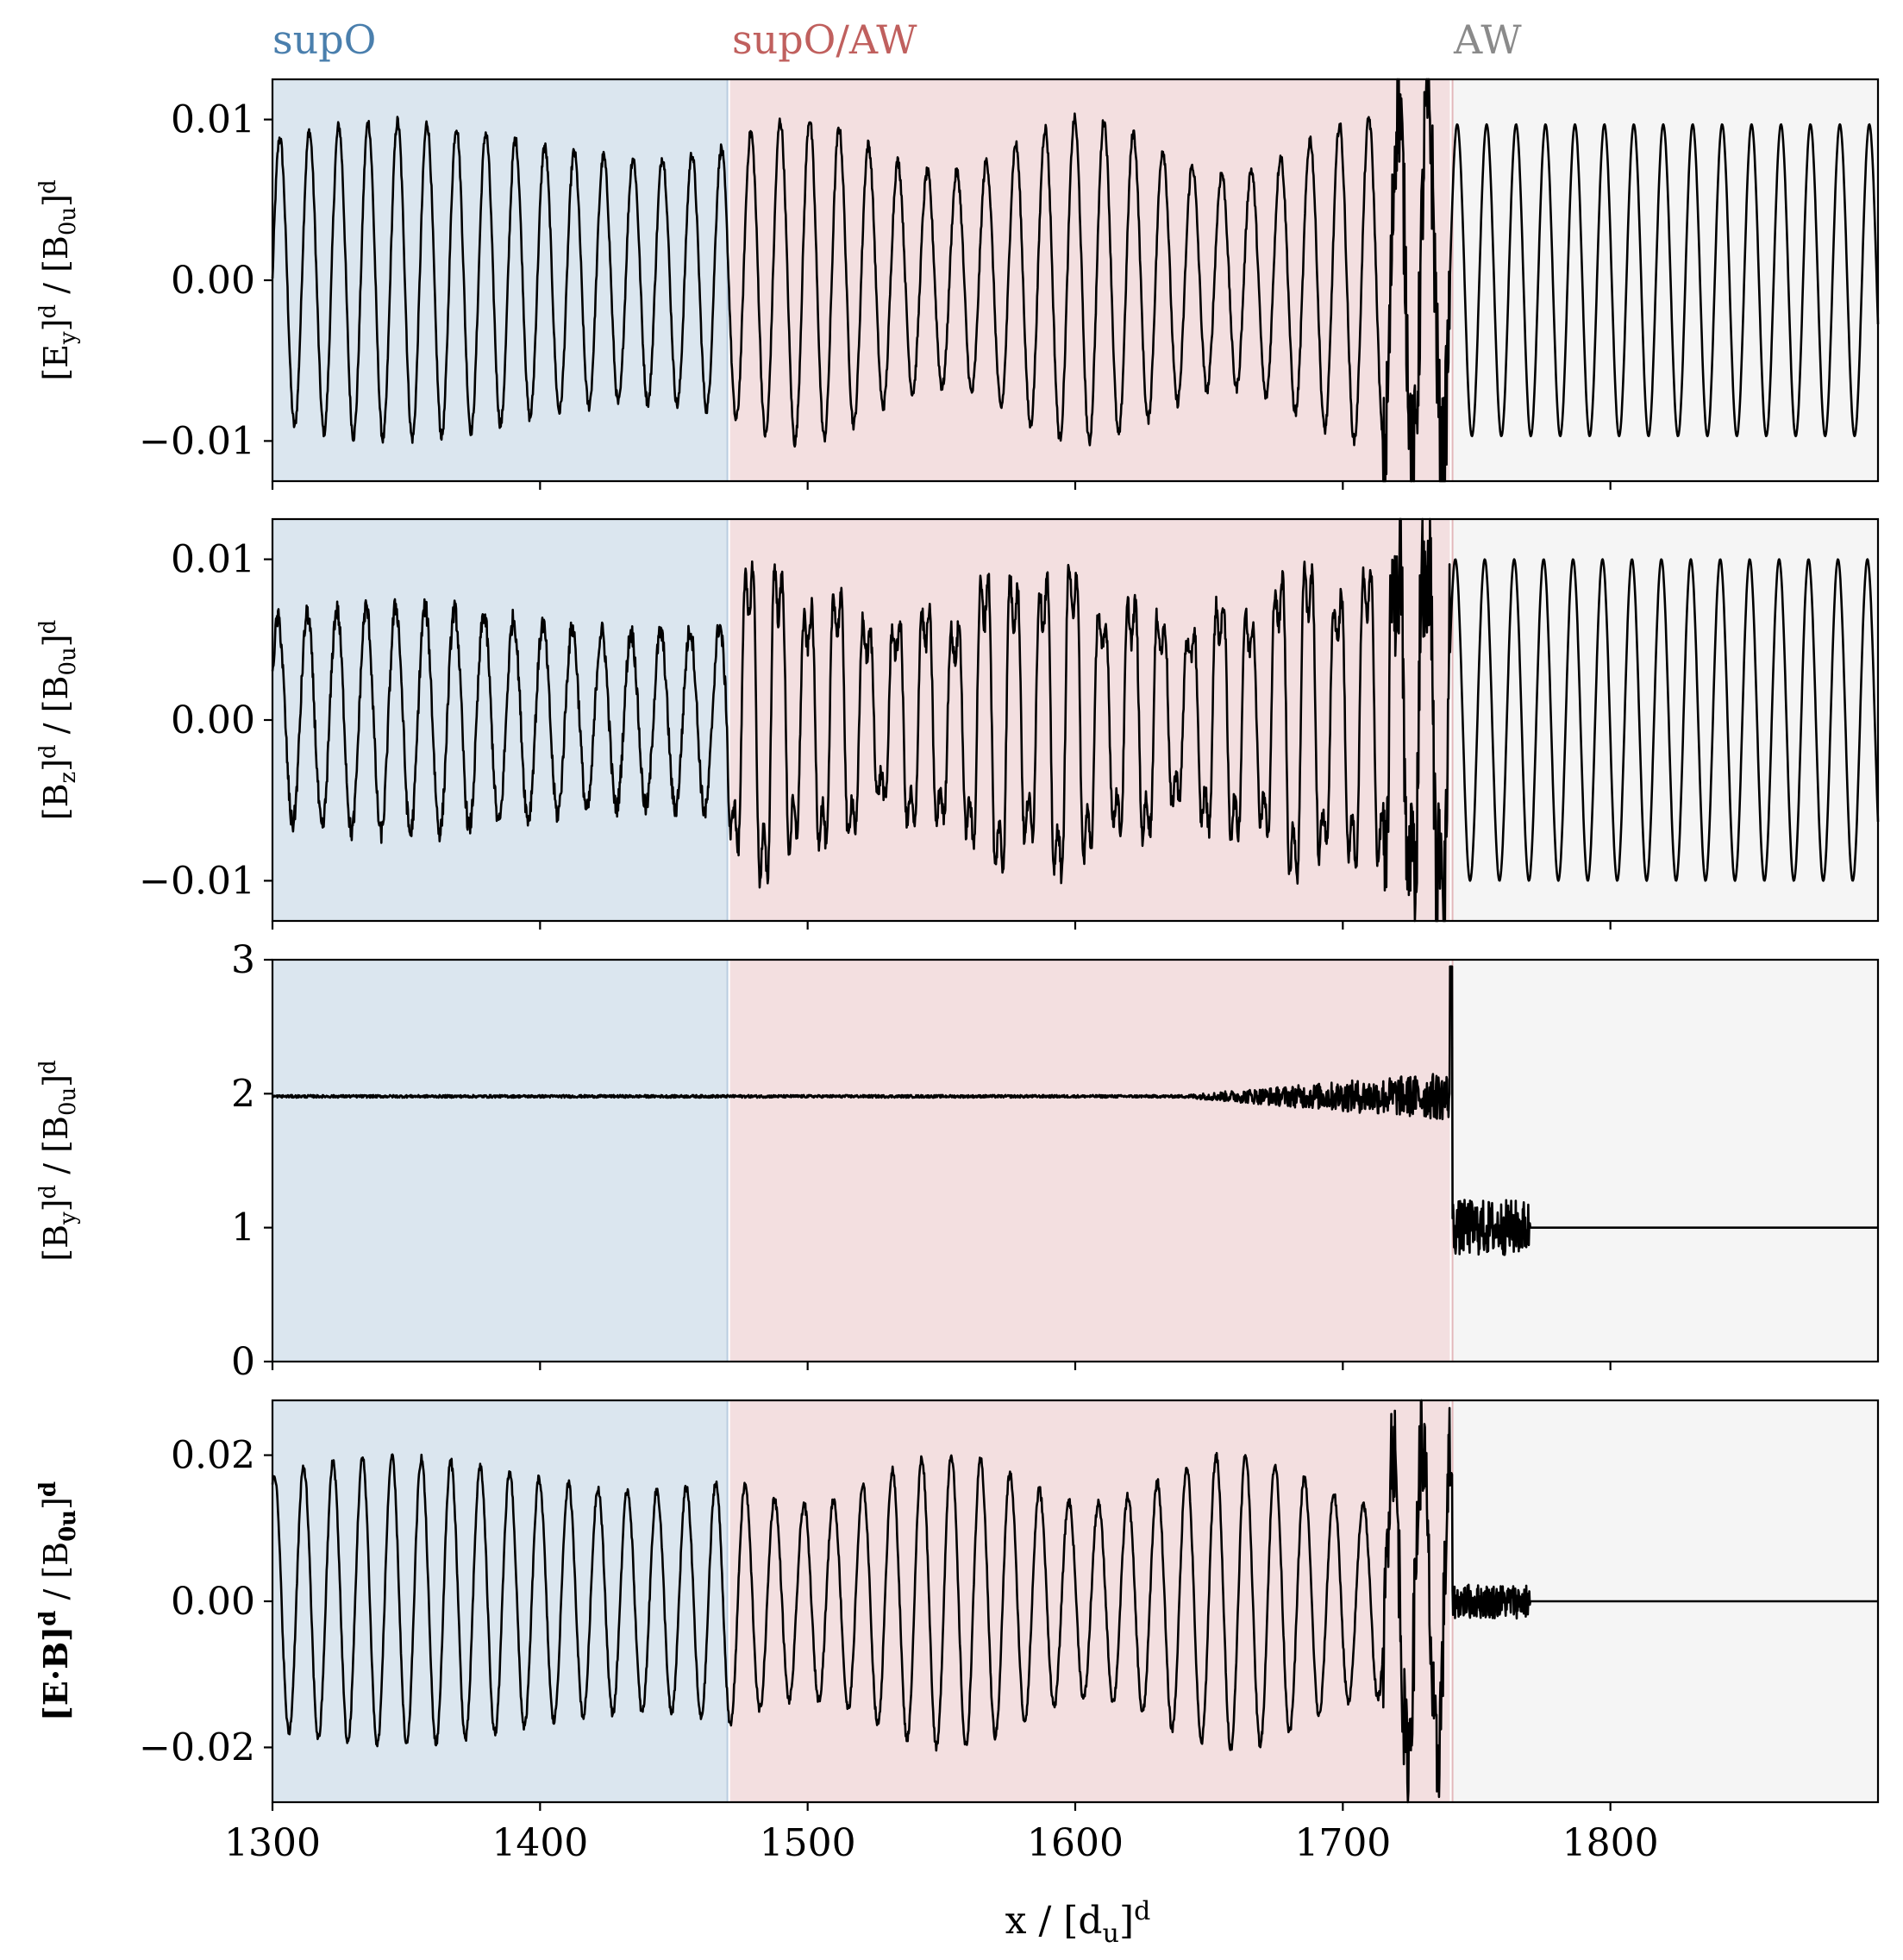  What do you see at coordinates (68, 221) in the screenshot?
I see `y-axis-title-ey-denom-sub: 0u` at bounding box center [68, 221].